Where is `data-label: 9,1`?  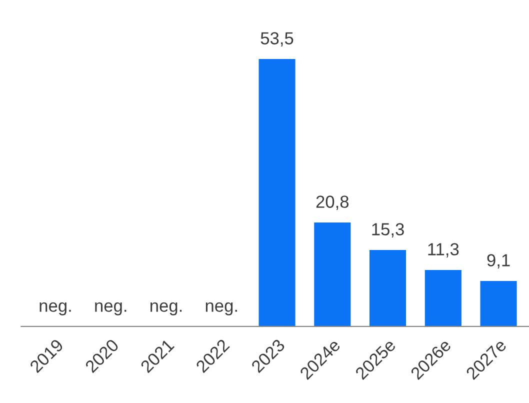
data-label: 9,1 is located at coordinates (498, 261).